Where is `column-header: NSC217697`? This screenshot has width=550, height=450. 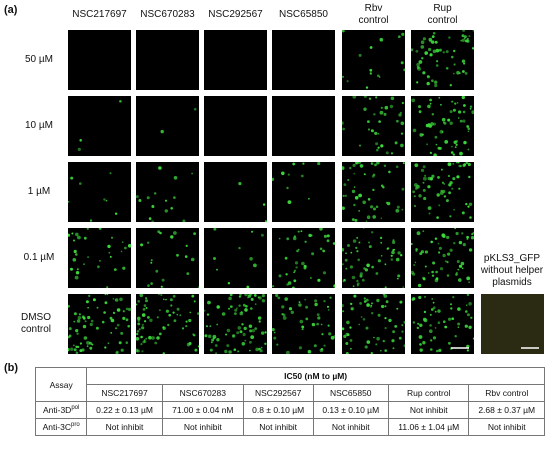 column-header: NSC217697 is located at coordinates (99, 14).